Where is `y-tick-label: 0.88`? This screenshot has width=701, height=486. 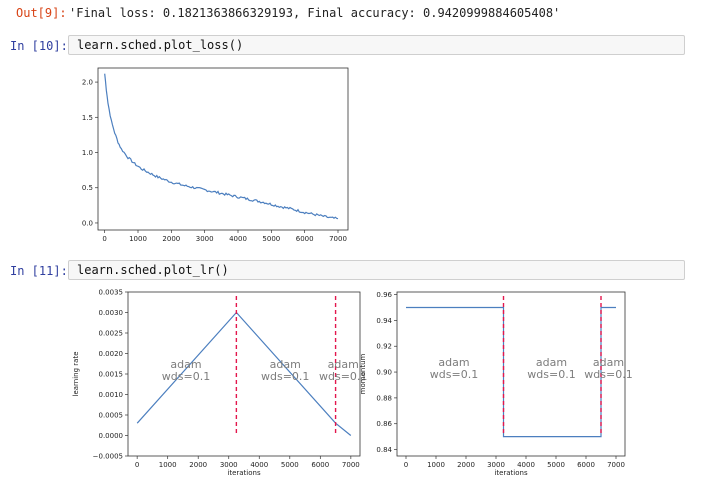 y-tick-label: 0.88 is located at coordinates (384, 398).